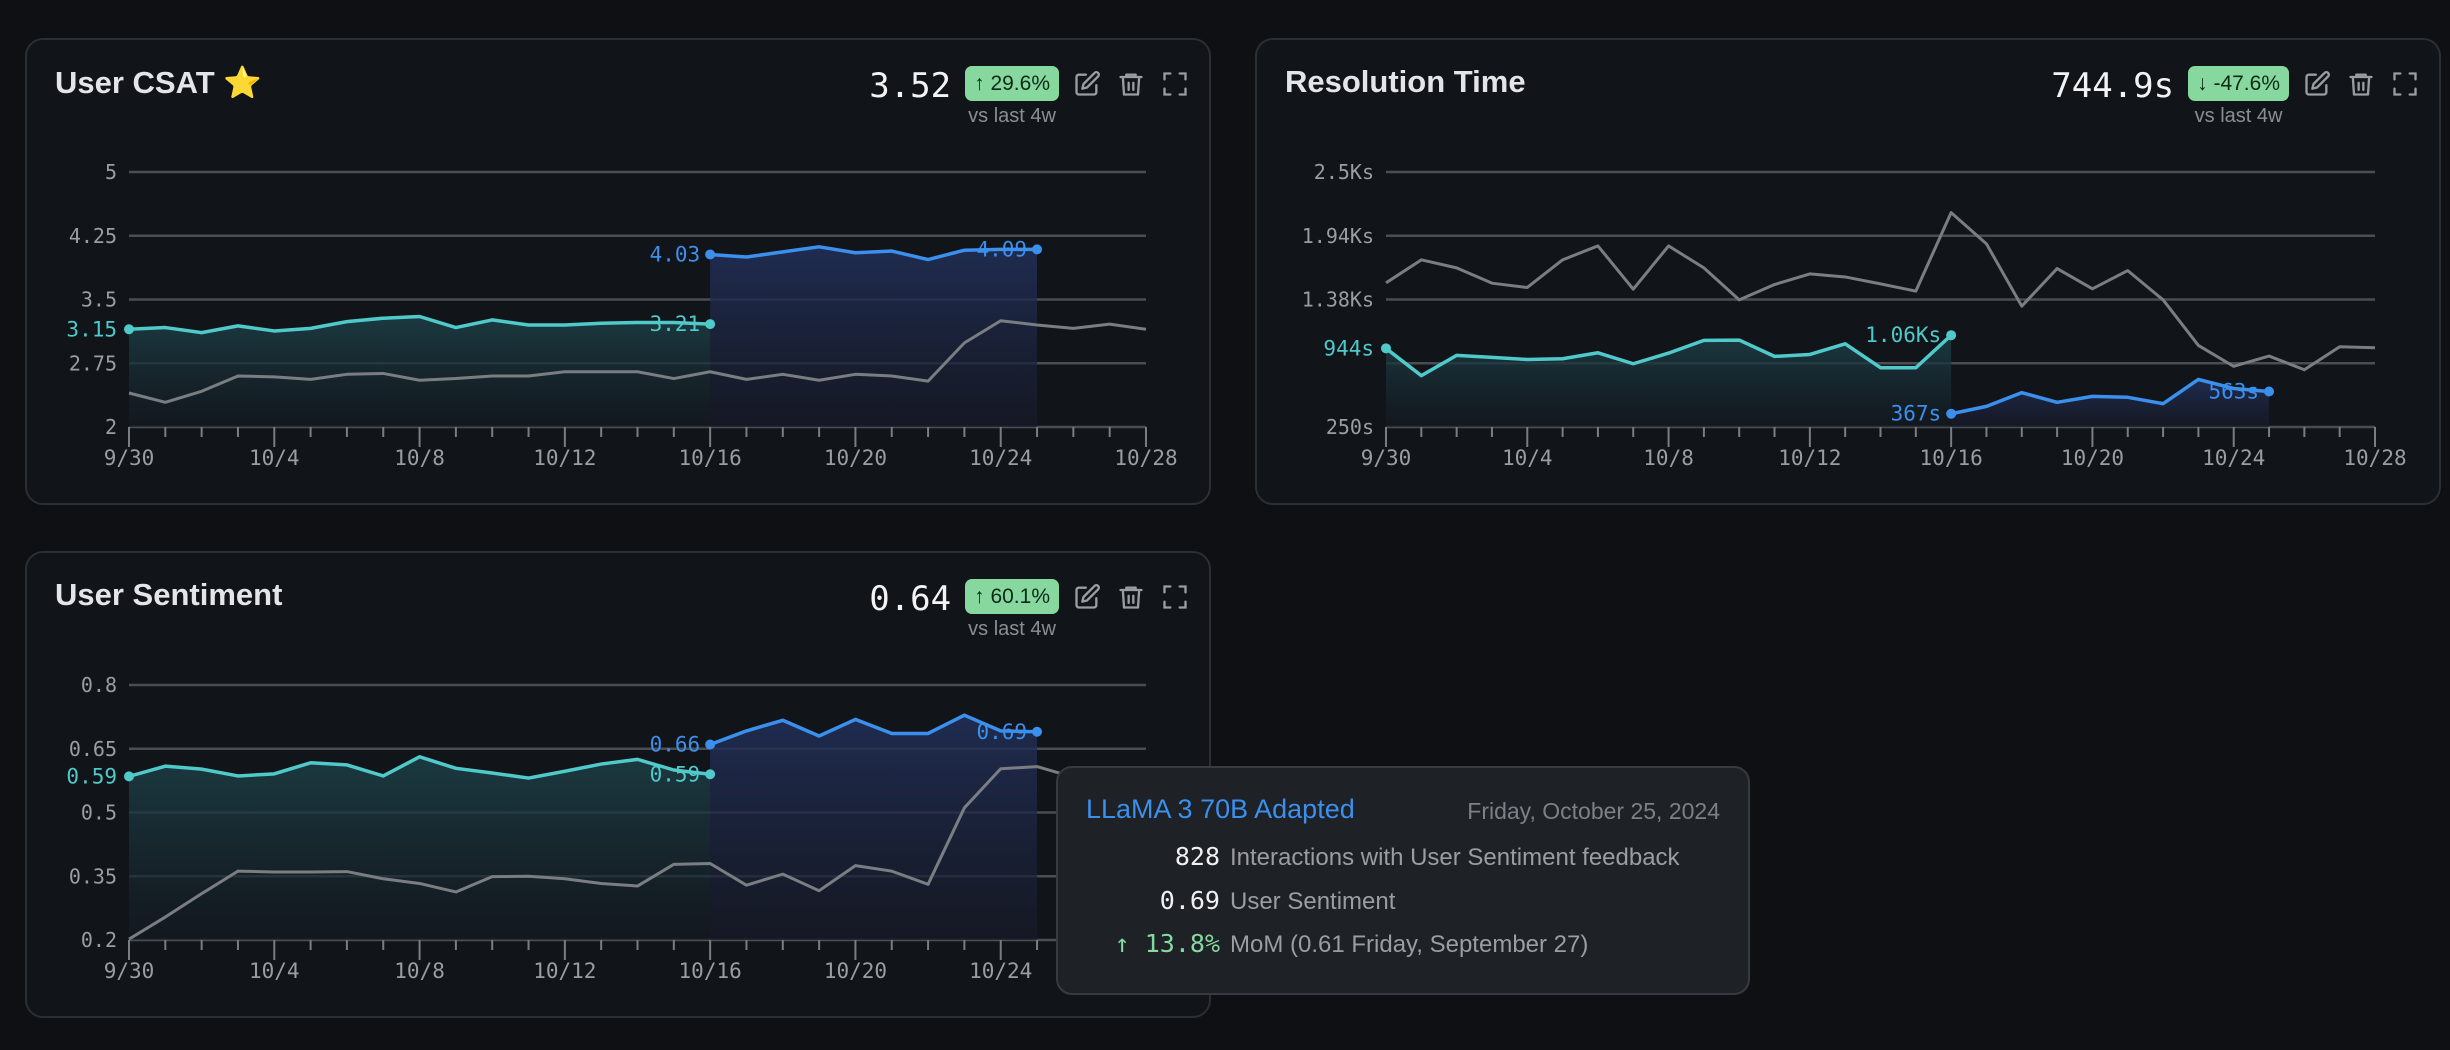  What do you see at coordinates (1001, 249) in the screenshot?
I see `current-endpoint-label: 4.09` at bounding box center [1001, 249].